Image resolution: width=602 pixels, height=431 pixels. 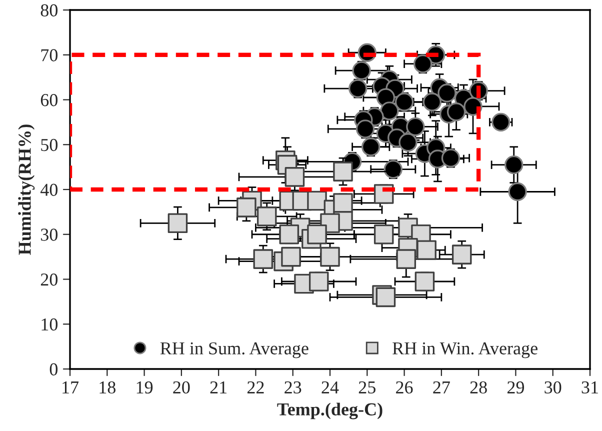 What do you see at coordinates (49, 280) in the screenshot?
I see `y-tick-label: 20` at bounding box center [49, 280].